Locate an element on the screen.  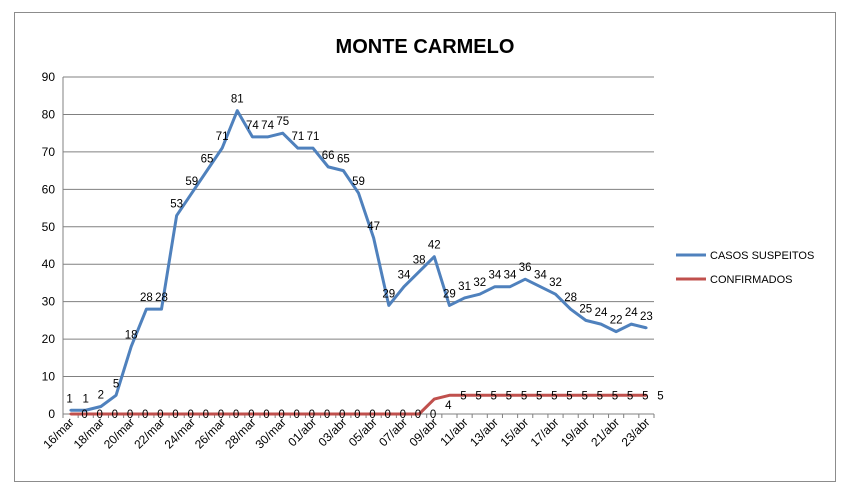
data-label: 75 is located at coordinates (282, 122).